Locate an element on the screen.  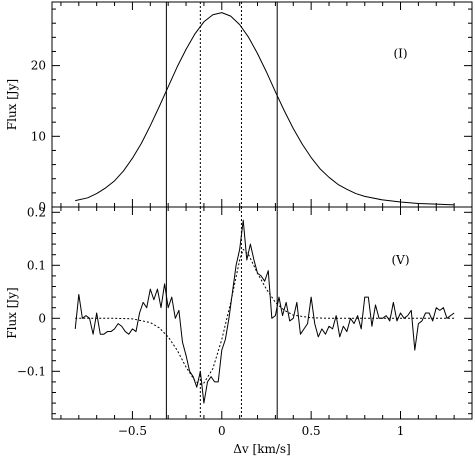
y-tick-label: 10 is located at coordinates (38, 136).